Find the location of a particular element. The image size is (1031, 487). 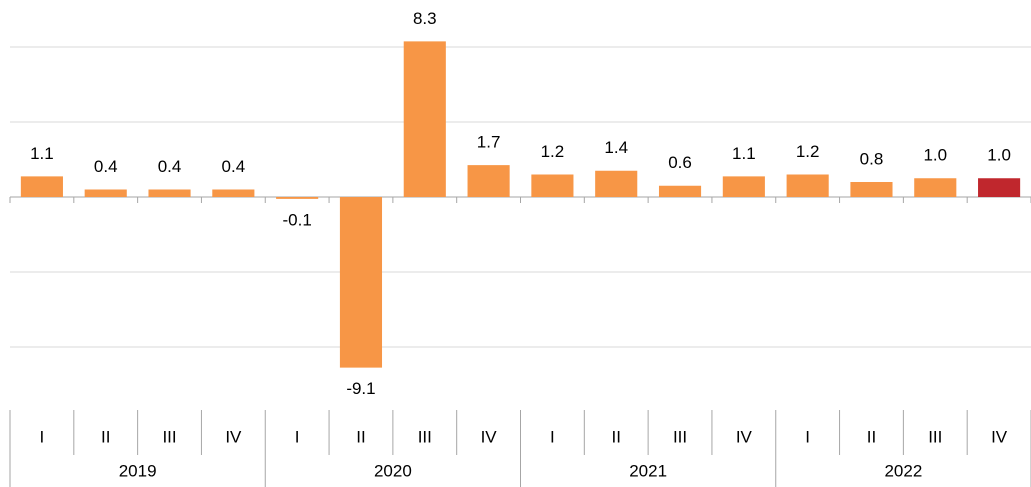

data-label: 1.4 is located at coordinates (616, 147).